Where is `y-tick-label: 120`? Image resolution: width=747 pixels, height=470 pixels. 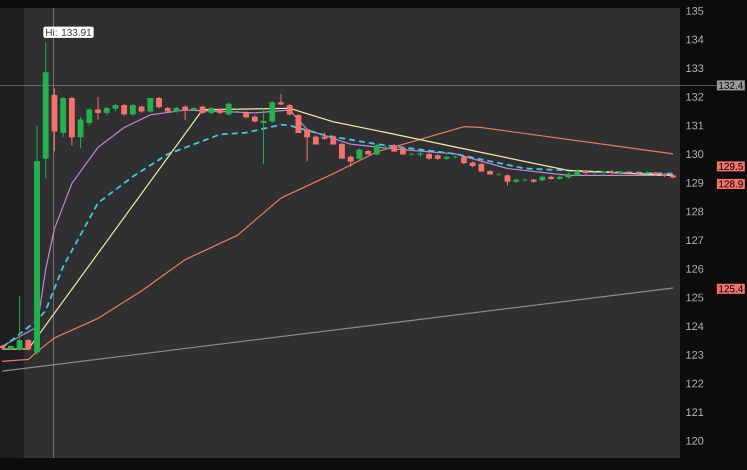 y-tick-label: 120 is located at coordinates (695, 440).